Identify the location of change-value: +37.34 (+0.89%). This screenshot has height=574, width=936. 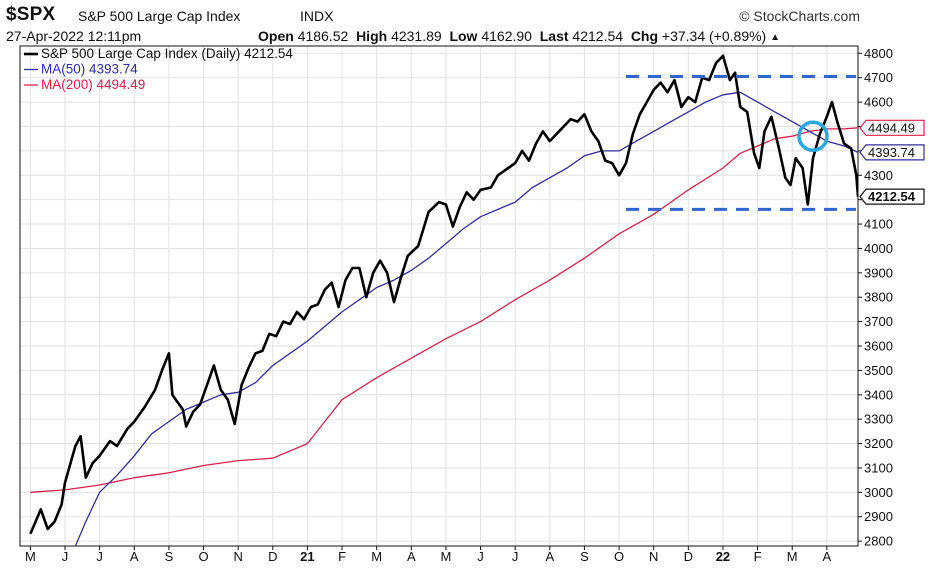
(714, 36).